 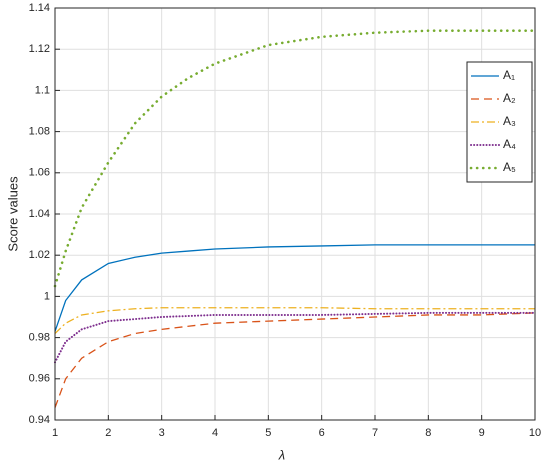 I want to click on legend-label: A₂, so click(x=509, y=98).